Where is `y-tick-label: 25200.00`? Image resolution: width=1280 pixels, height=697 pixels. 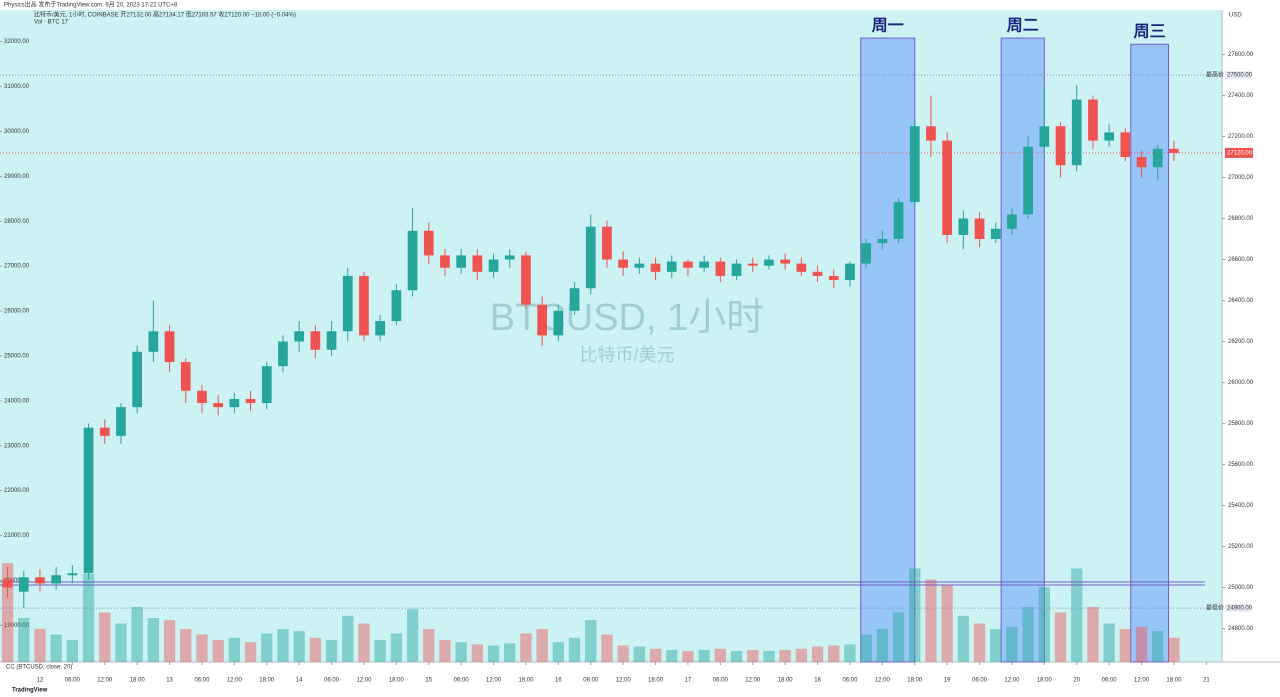
y-tick-label: 25200.00 is located at coordinates (1241, 547).